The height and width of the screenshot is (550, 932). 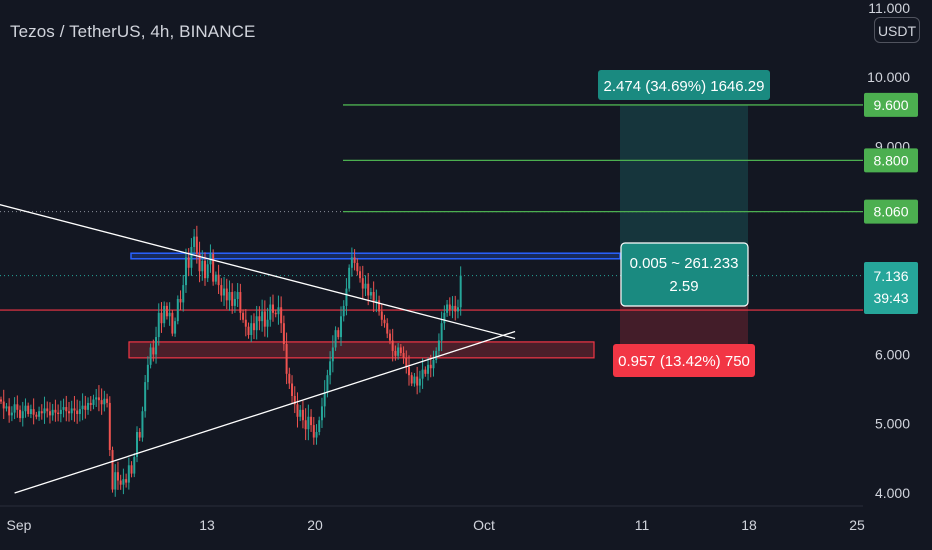 I want to click on profit-label-text: 2.474 (34.69%) 1646.29, so click(x=684, y=86).